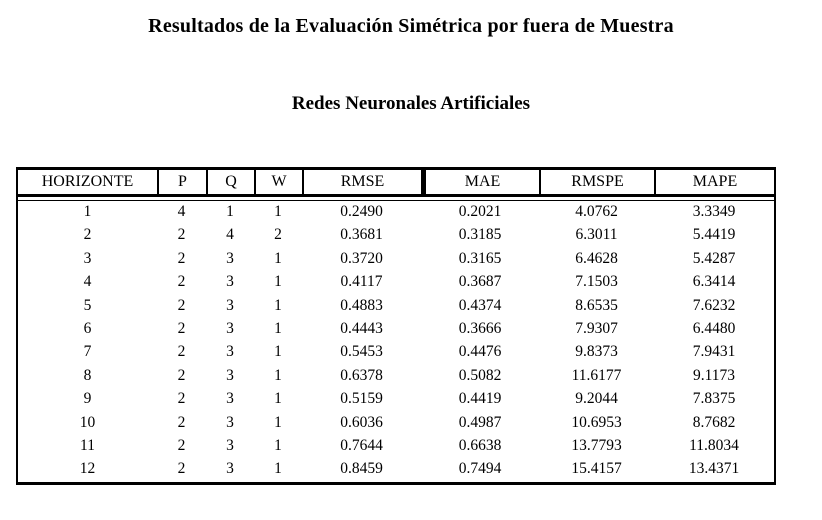  What do you see at coordinates (596, 469) in the screenshot?
I see `cell-rmspe: 15.4157` at bounding box center [596, 469].